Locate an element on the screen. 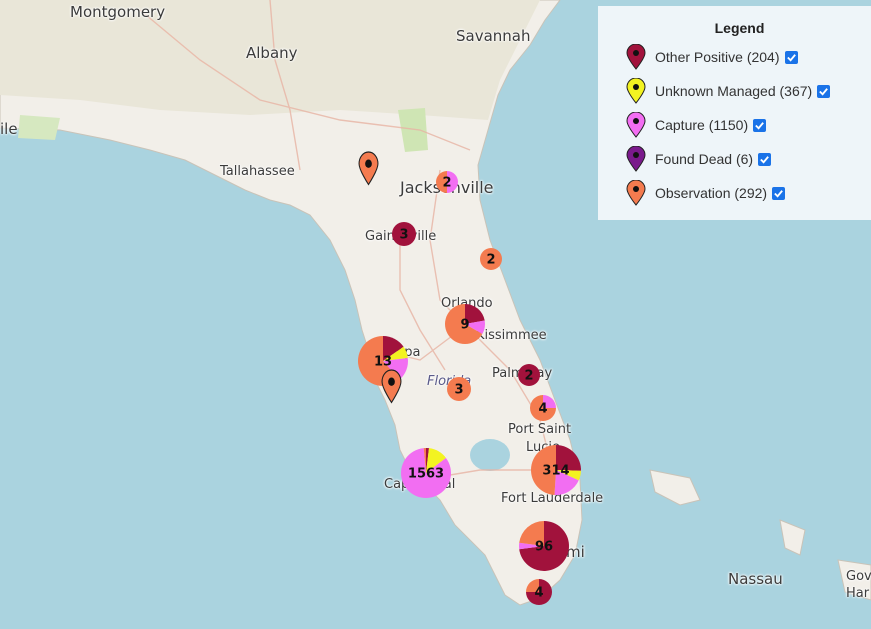 The image size is (871, 629). label-savannah: Savannah is located at coordinates (493, 36).